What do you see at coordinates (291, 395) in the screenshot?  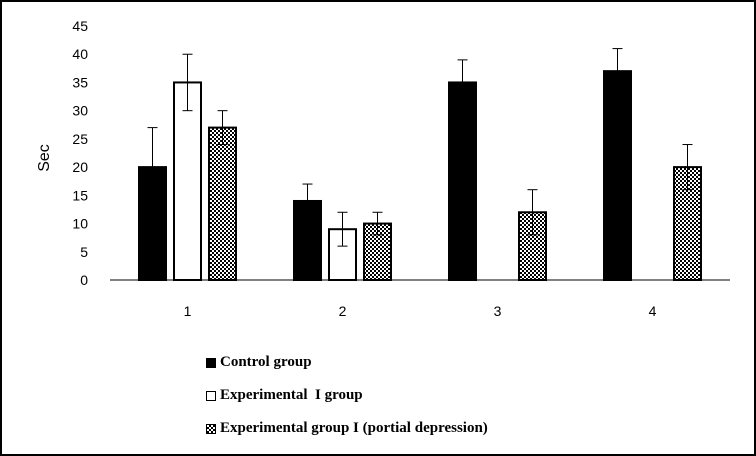 I see `legend-label-experimental-i: Experimental I group` at bounding box center [291, 395].